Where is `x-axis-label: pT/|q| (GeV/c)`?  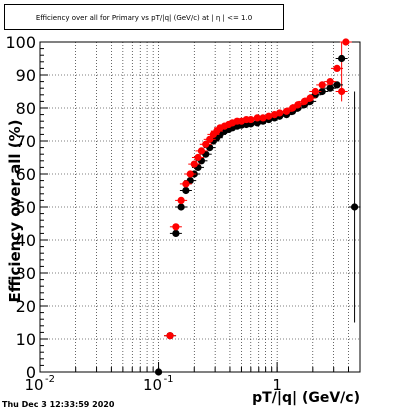
x-axis-label: pT/|q| (GeV/c) is located at coordinates (306, 398).